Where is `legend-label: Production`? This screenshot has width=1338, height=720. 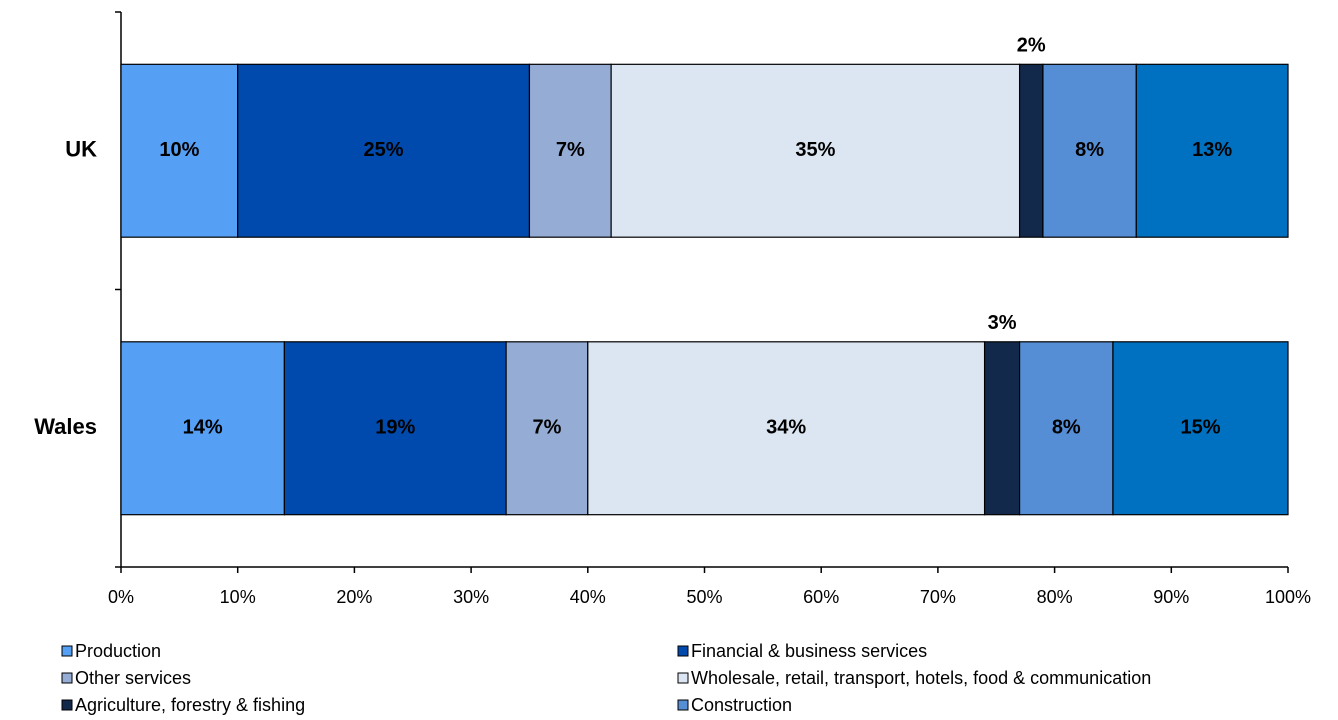 legend-label: Production is located at coordinates (118, 651).